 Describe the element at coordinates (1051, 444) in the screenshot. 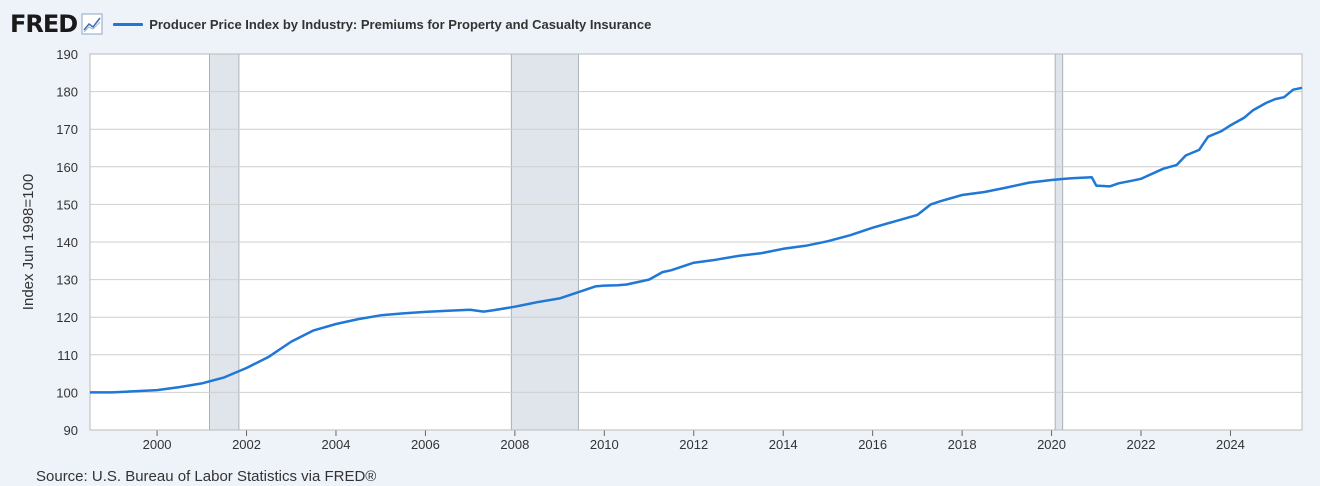

I see `x-tick-label: 2020` at that location.